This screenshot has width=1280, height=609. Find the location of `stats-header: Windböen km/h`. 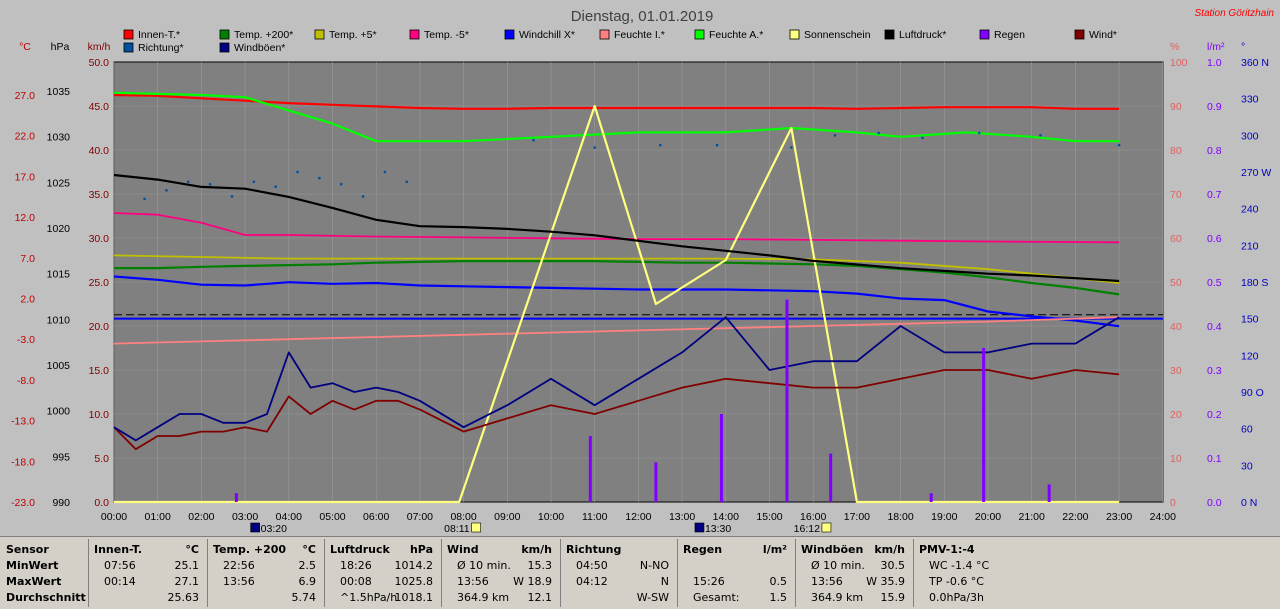

stats-header: Windböen km/h is located at coordinates (853, 550).